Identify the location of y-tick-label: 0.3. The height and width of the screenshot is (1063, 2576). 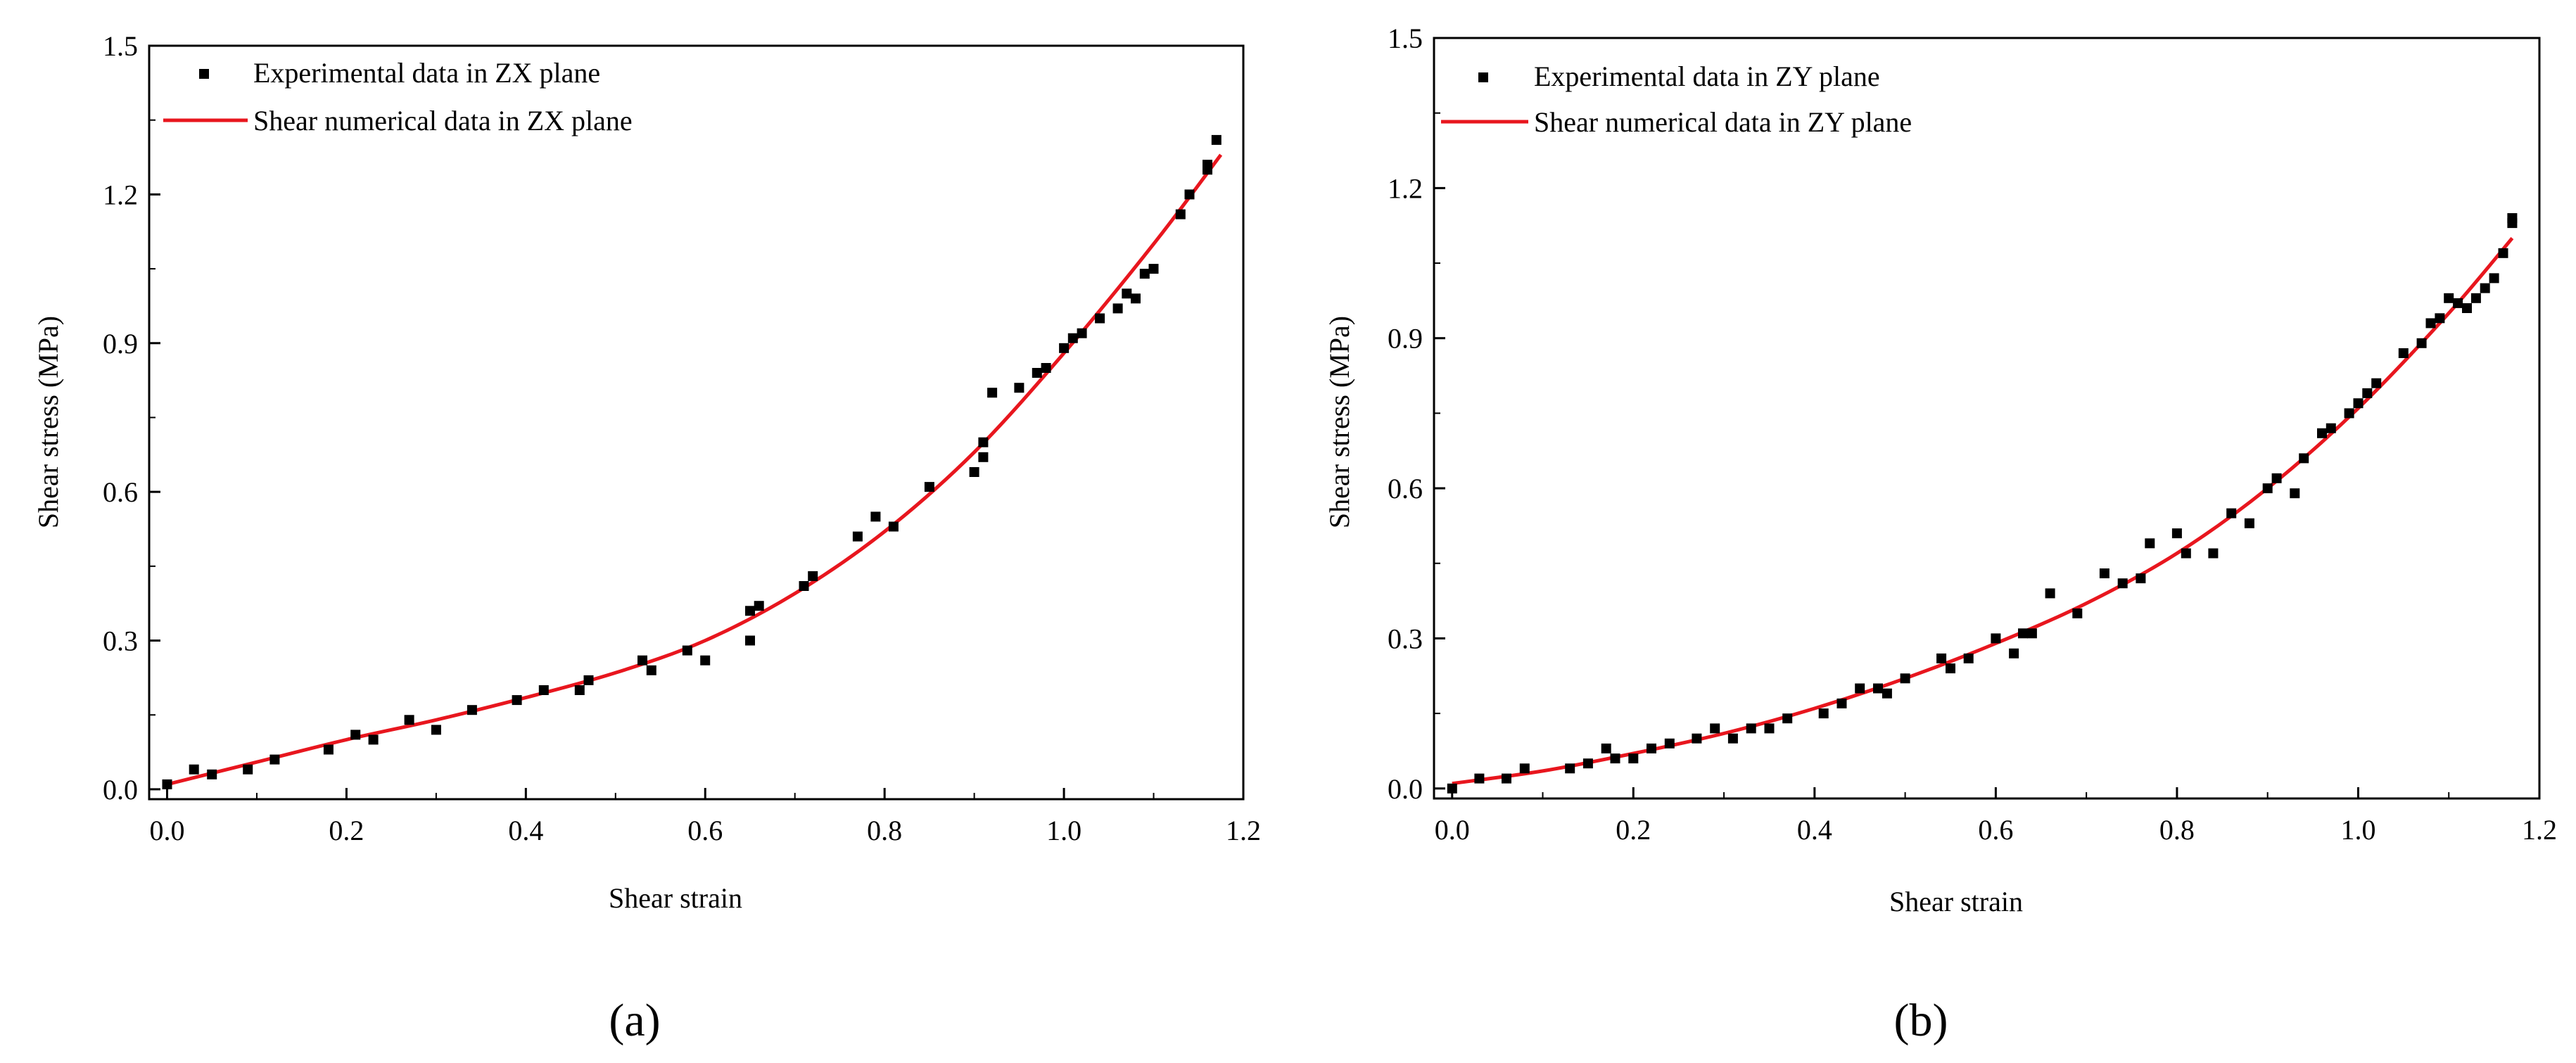
(1405, 639).